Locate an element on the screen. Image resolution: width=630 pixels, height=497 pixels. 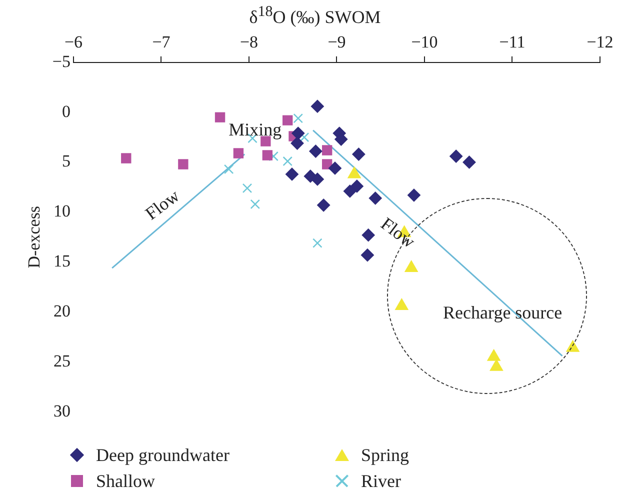
y-tick-label: 30 is located at coordinates (61, 410).